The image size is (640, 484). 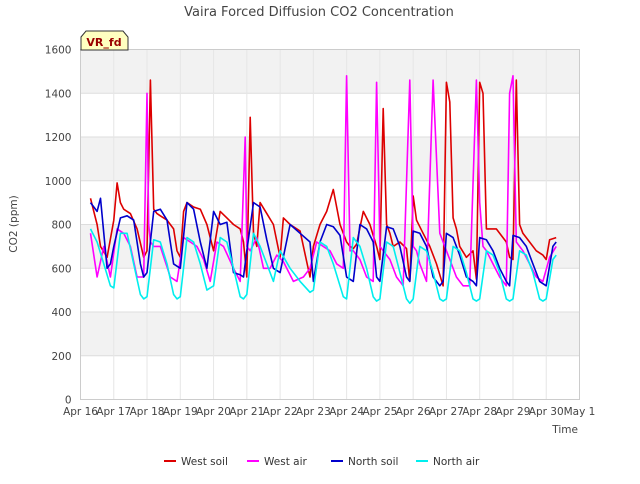 What do you see at coordinates (113, 412) in the screenshot?
I see `x-tick-label: Apr 17` at bounding box center [113, 412].